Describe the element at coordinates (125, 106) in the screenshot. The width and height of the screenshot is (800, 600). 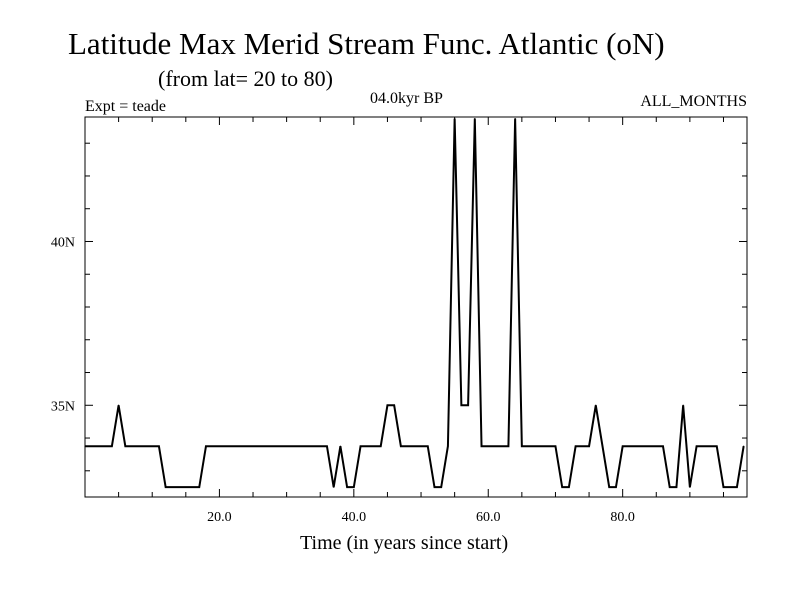
I see `experiment-label: Expt = teade` at that location.